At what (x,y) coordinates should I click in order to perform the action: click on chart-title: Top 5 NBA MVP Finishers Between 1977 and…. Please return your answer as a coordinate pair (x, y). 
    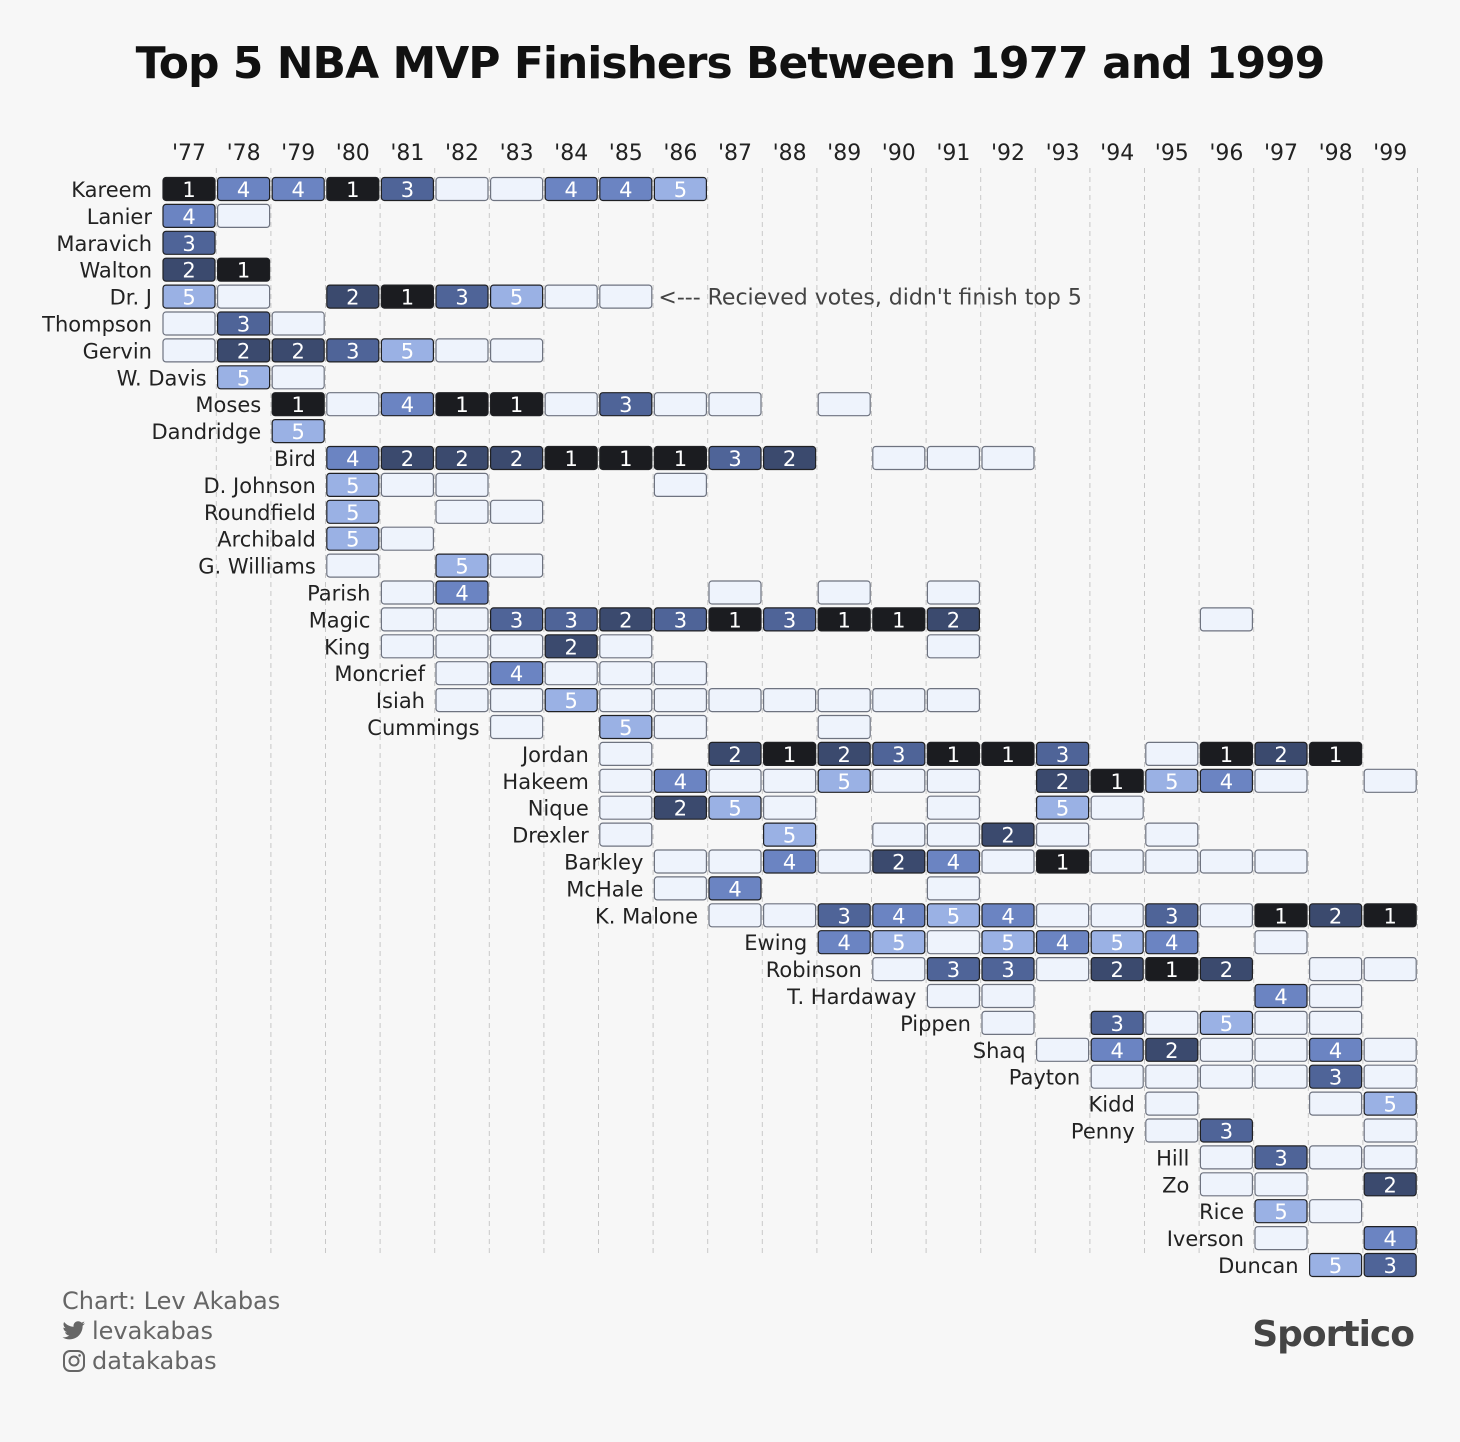
    Looking at the image, I should click on (730, 63).